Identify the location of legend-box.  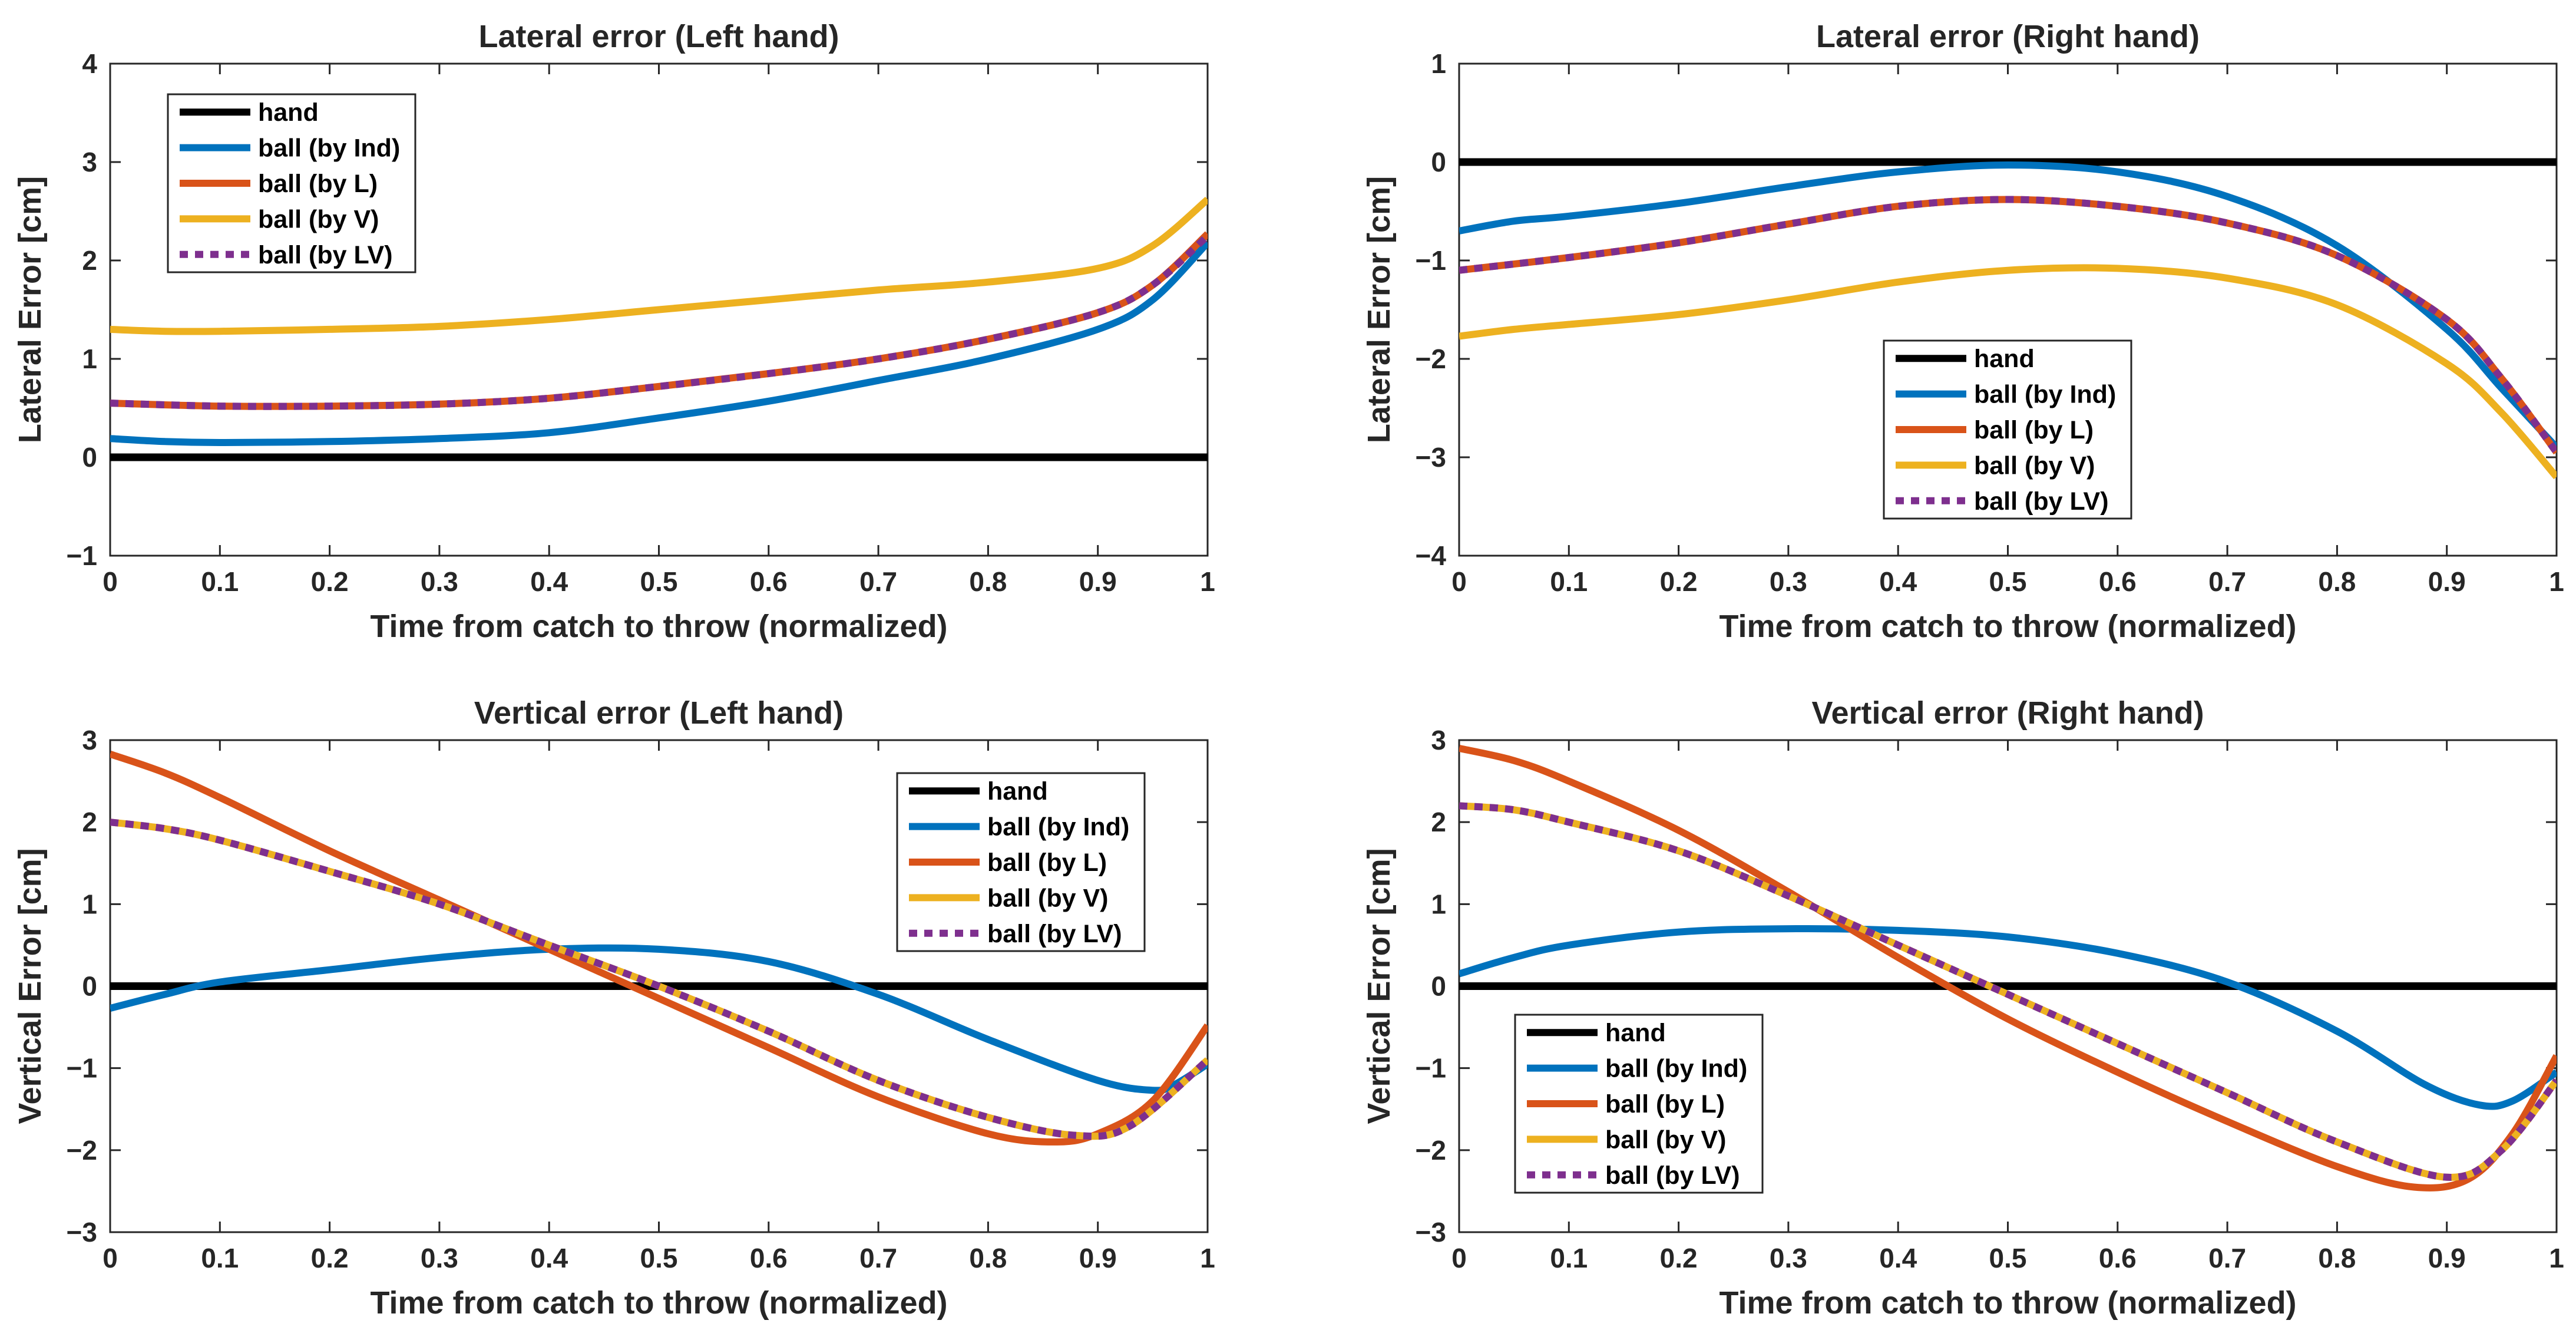
(1639, 1104).